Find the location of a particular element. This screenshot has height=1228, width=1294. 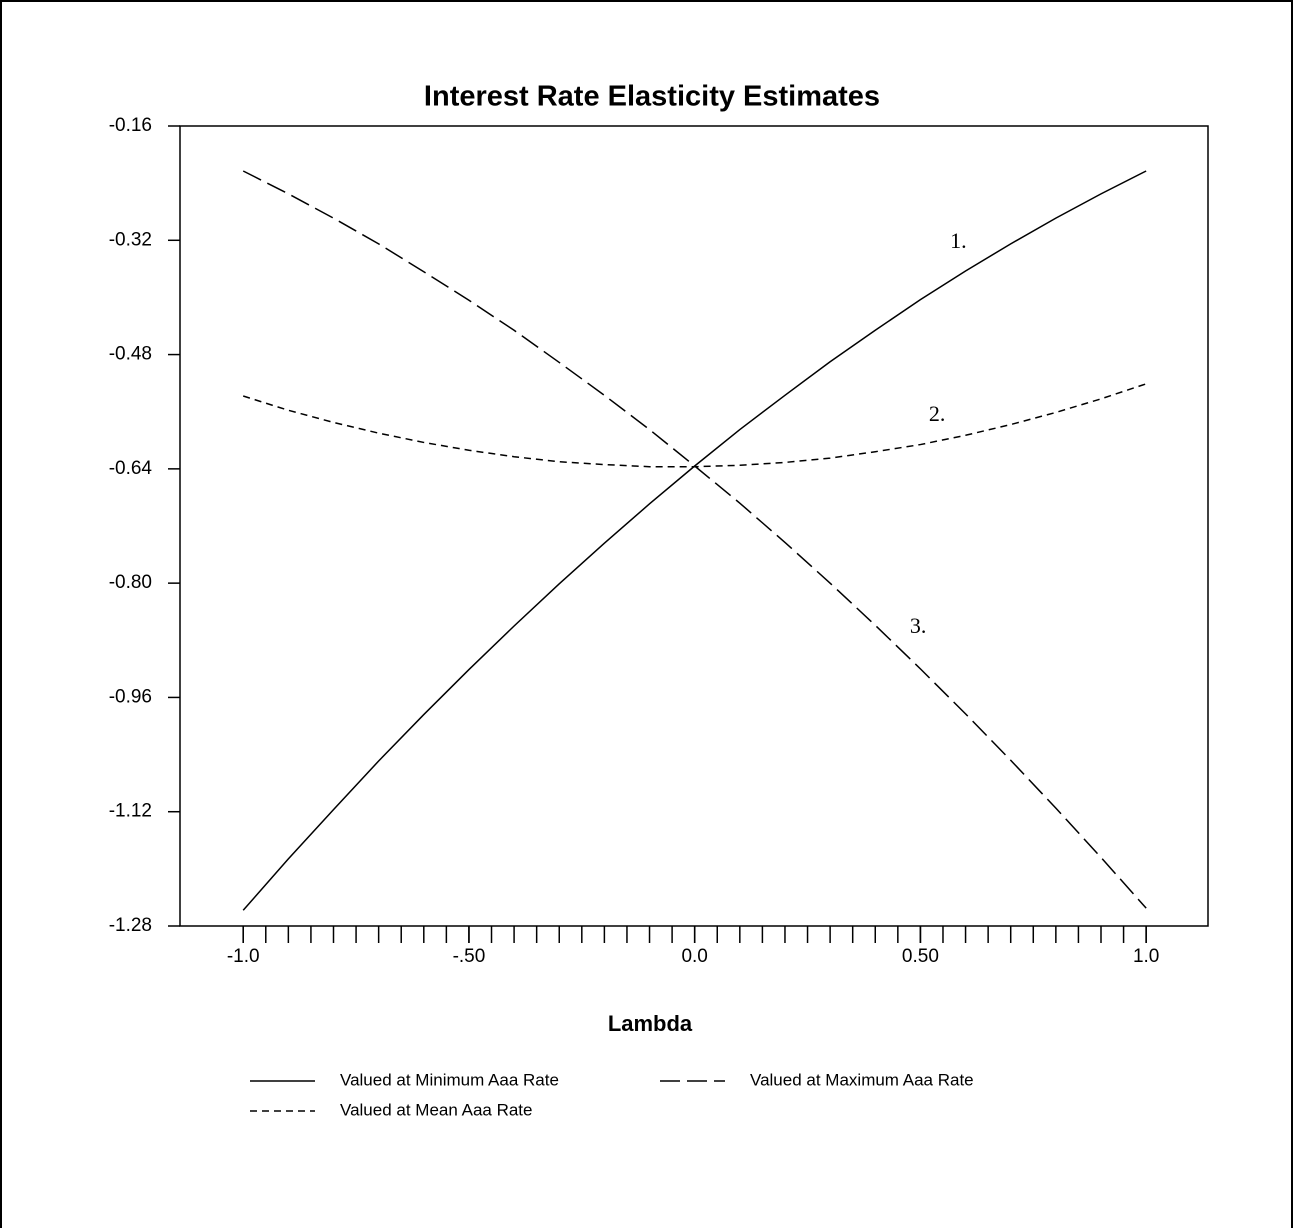

x-axis-label: Lambda is located at coordinates (650, 1023).